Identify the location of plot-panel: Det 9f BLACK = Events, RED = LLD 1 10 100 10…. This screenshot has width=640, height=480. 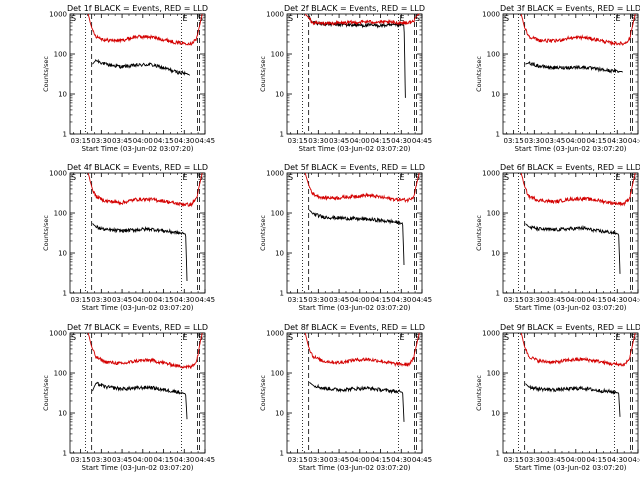
(557, 397).